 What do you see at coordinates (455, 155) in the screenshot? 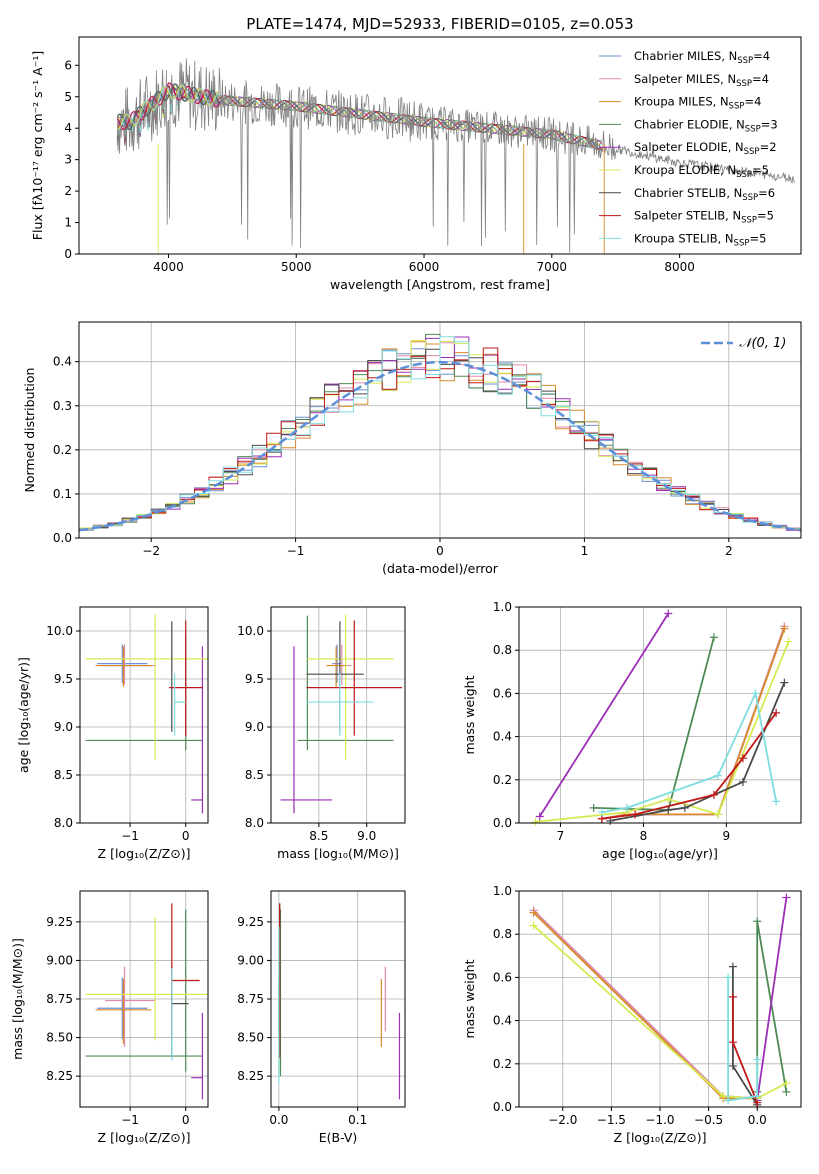
I see `observed-spectrum-line` at bounding box center [455, 155].